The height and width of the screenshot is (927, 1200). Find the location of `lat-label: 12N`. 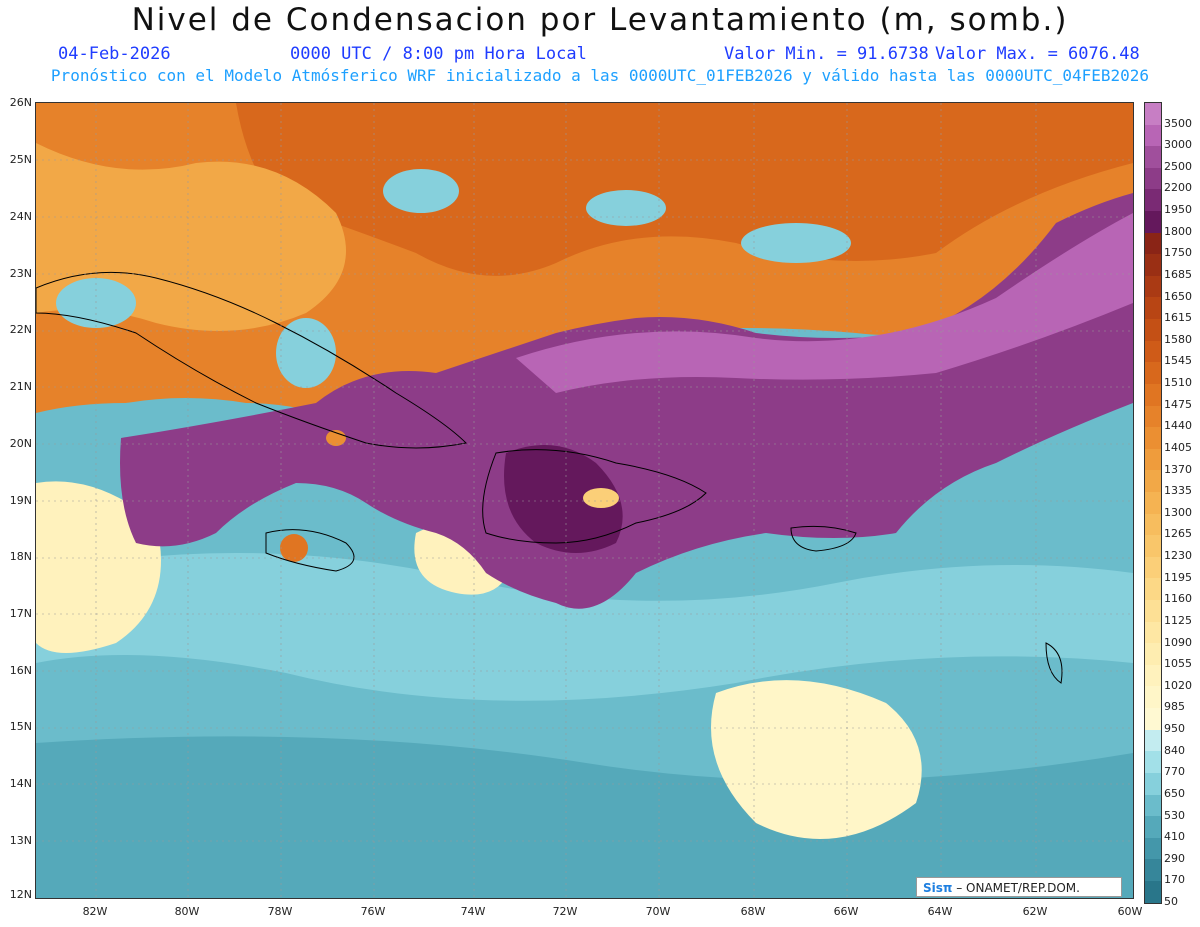

lat-label: 12N is located at coordinates (20, 894).